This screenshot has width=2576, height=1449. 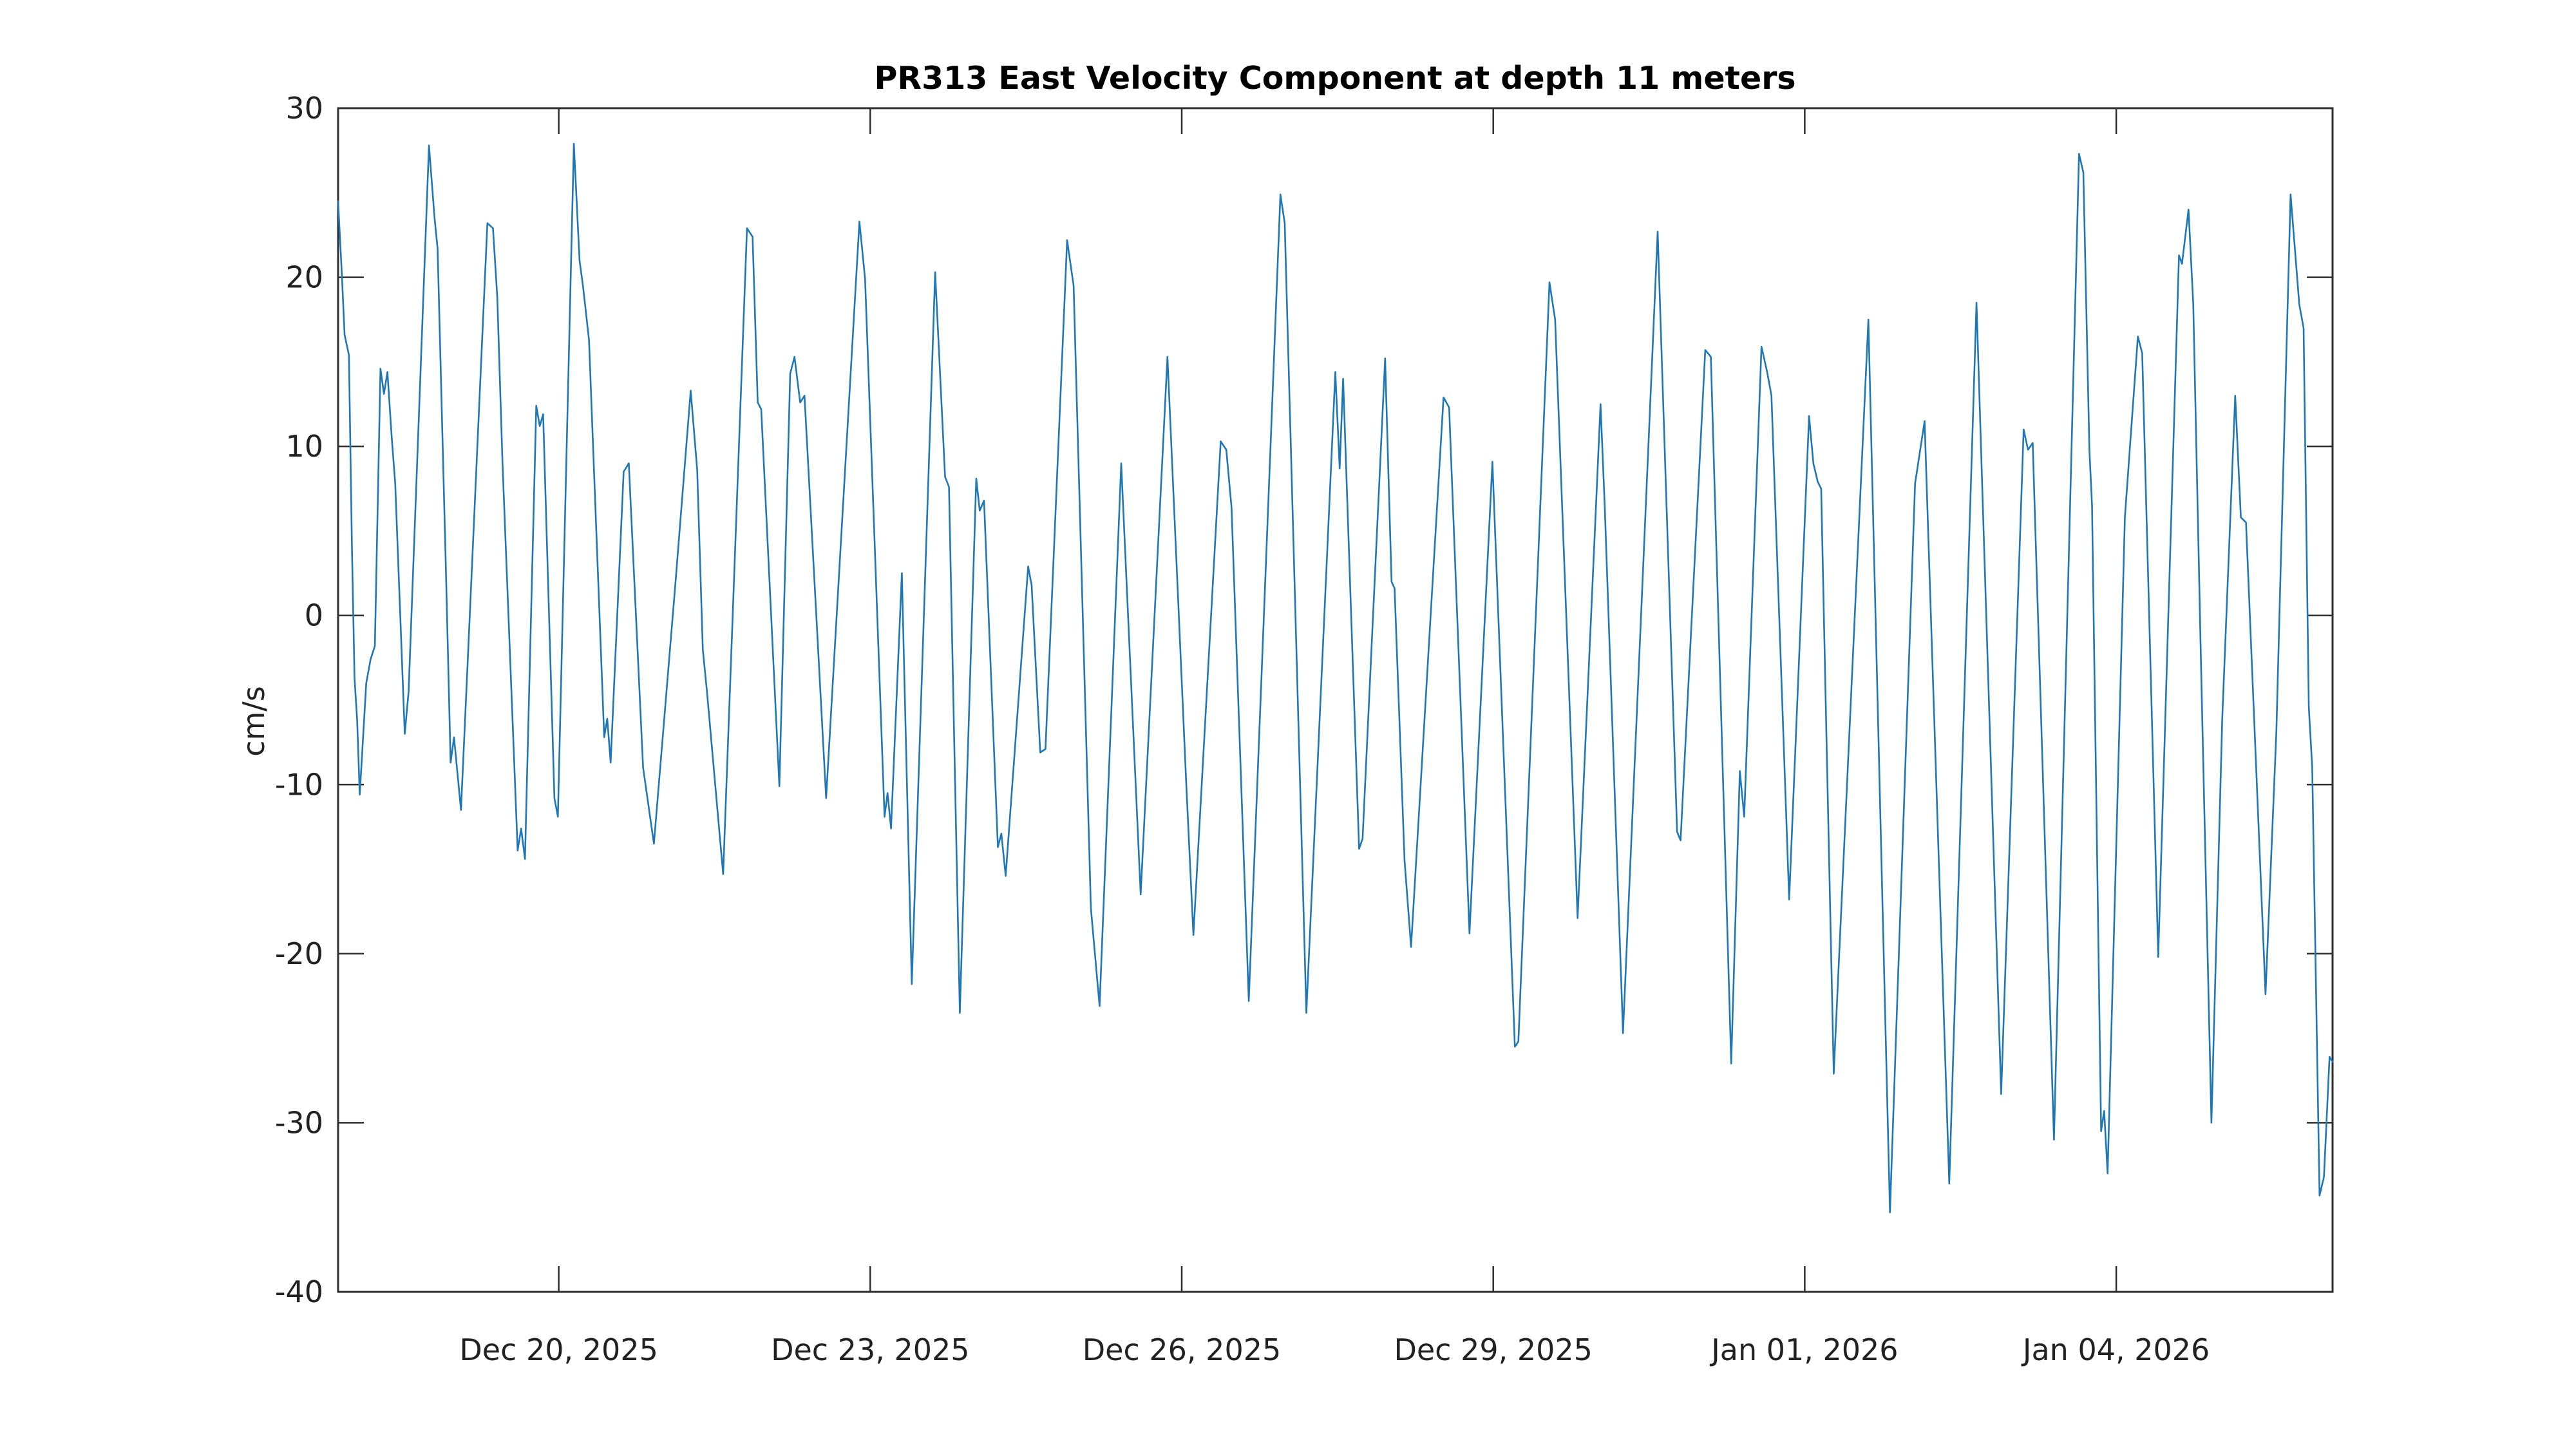 What do you see at coordinates (1493, 1349) in the screenshot?
I see `x-tick-label: Dec 29, 2025` at bounding box center [1493, 1349].